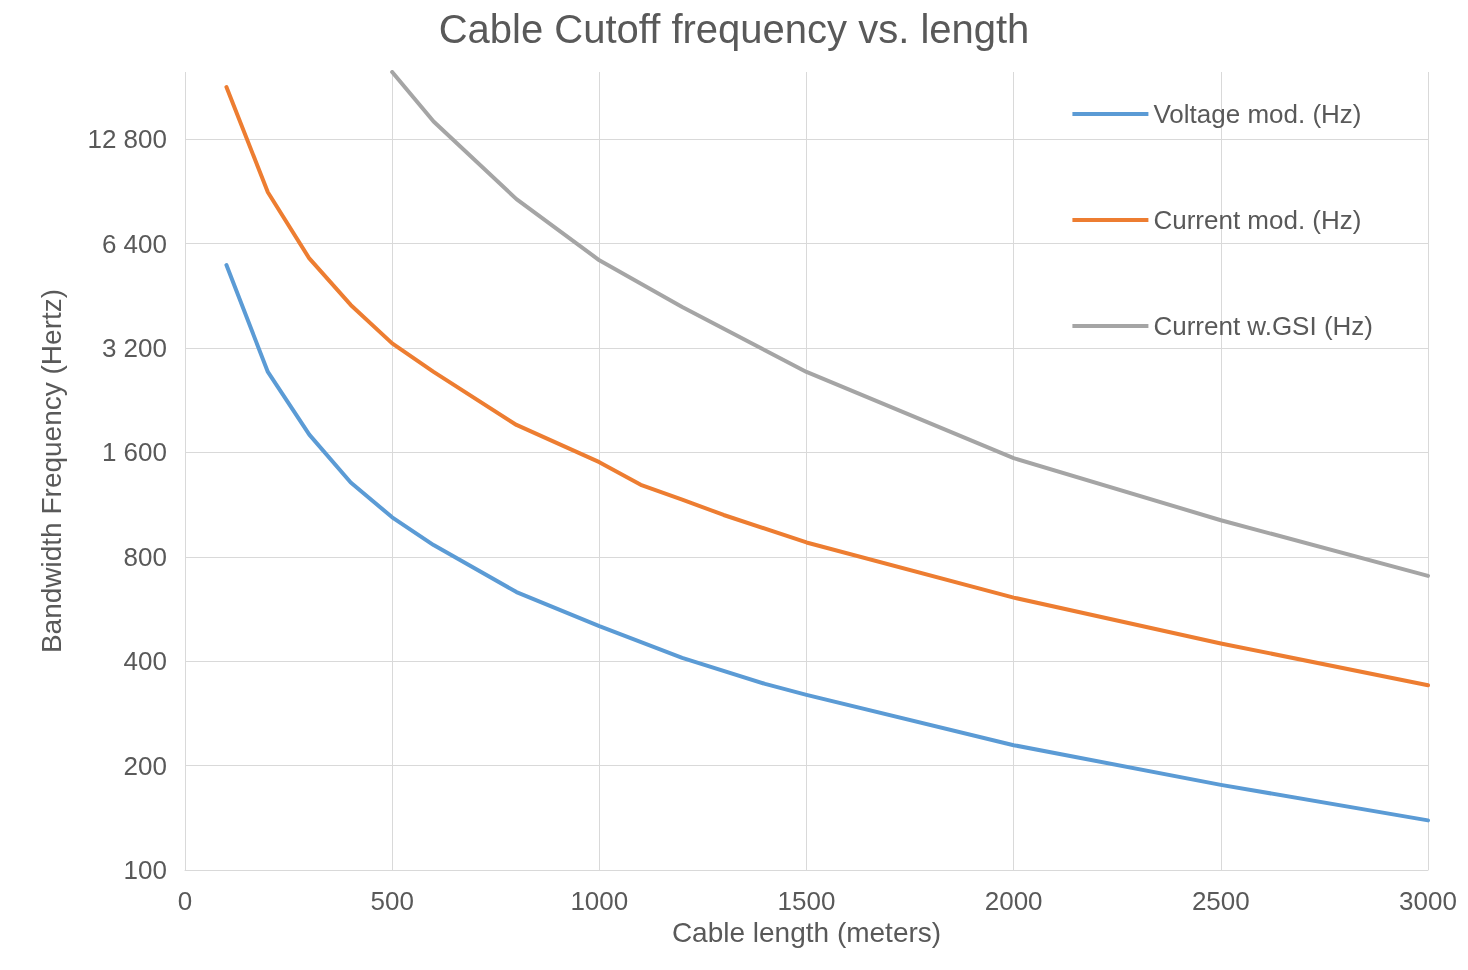 This screenshot has width=1468, height=970. I want to click on y-tick-label: 200, so click(145, 765).